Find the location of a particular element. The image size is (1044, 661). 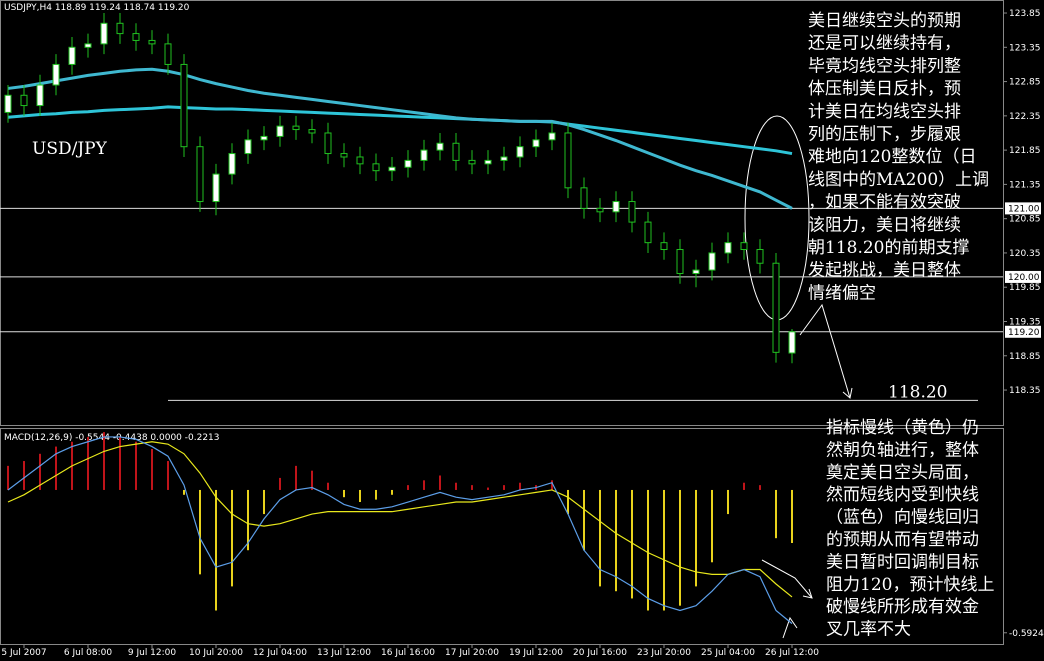

analysis-text: 列的压制下，步履艰 is located at coordinates (884, 135).